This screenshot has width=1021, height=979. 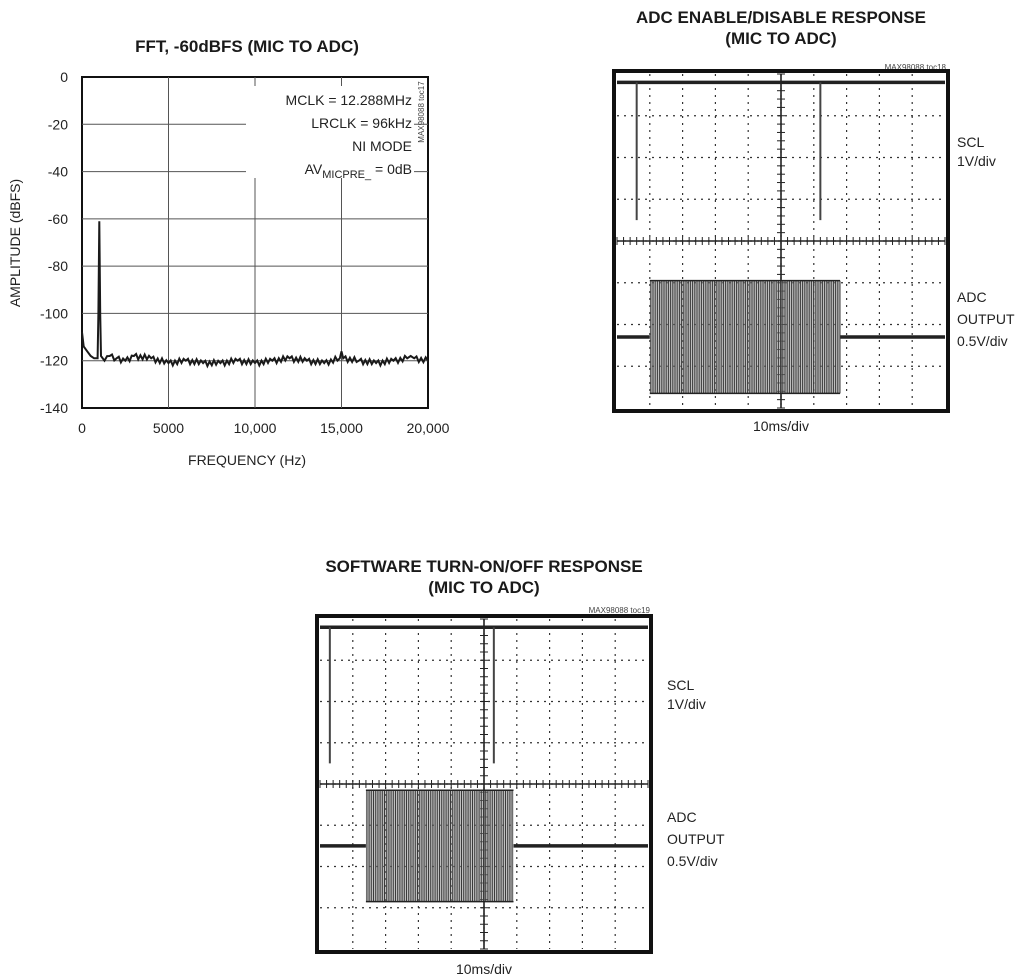 I want to click on scope2-ch2-label-line1: ADC, so click(x=682, y=817).